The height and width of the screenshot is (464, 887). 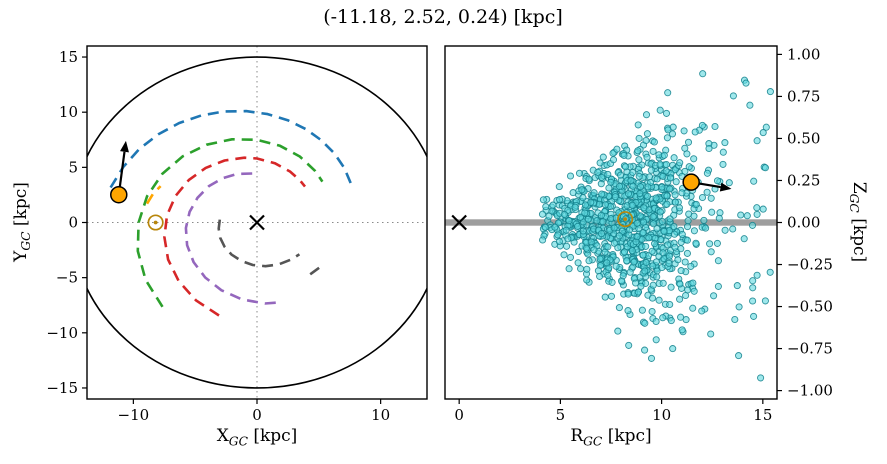 I want to click on axis-label-base: Z, so click(x=859, y=187).